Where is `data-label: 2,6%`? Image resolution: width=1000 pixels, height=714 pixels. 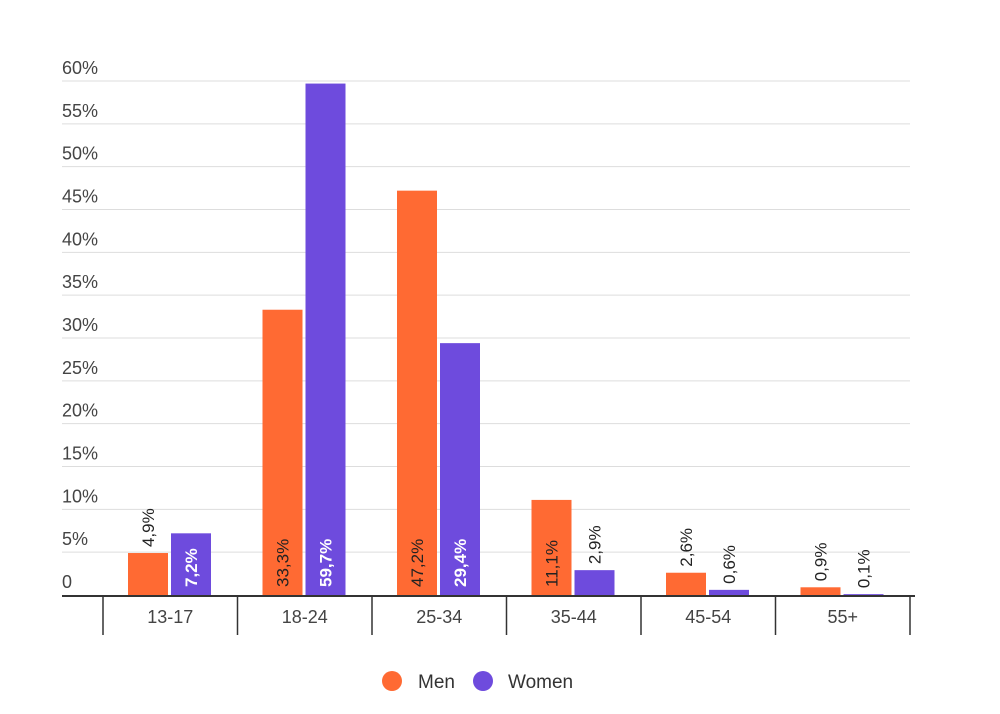 data-label: 2,6% is located at coordinates (686, 547).